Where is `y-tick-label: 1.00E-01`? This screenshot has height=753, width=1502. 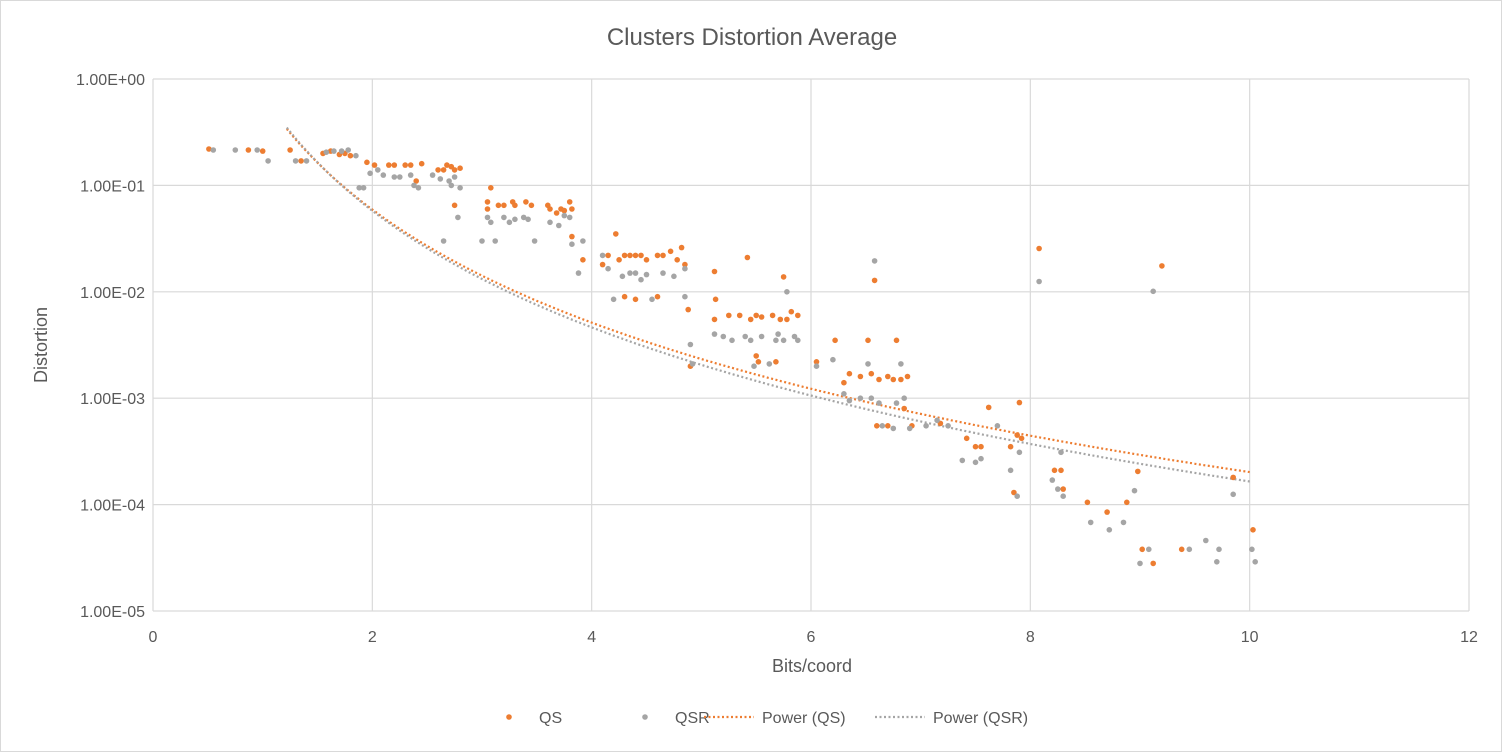
y-tick-label: 1.00E-01 is located at coordinates (112, 186).